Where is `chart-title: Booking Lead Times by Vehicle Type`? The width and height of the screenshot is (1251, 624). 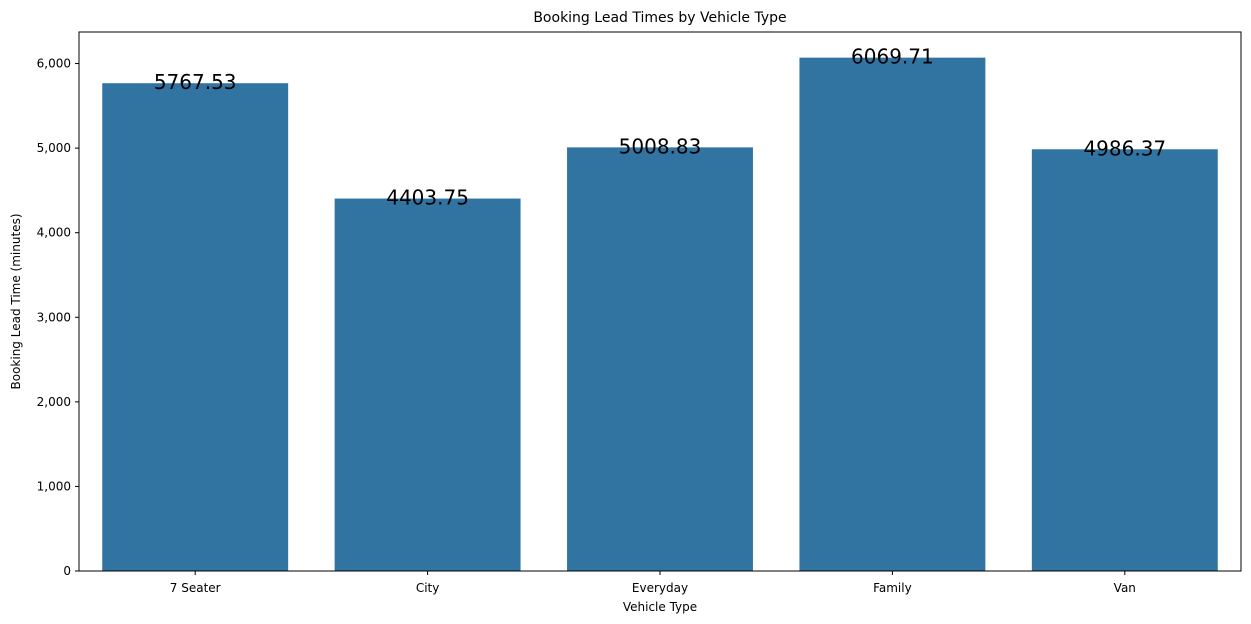 chart-title: Booking Lead Times by Vehicle Type is located at coordinates (659, 18).